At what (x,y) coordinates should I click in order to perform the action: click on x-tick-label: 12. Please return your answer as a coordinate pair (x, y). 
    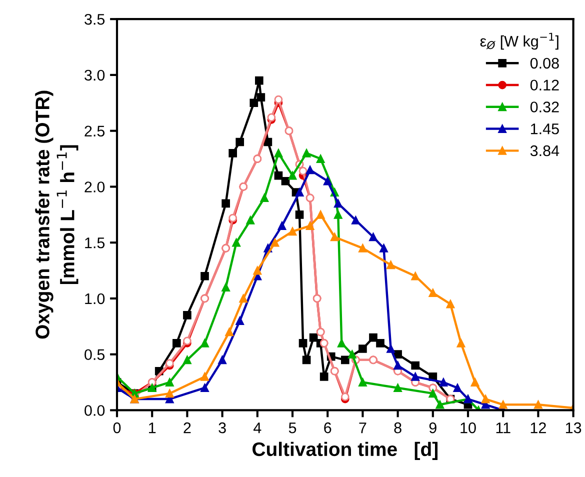
    Looking at the image, I should click on (538, 428).